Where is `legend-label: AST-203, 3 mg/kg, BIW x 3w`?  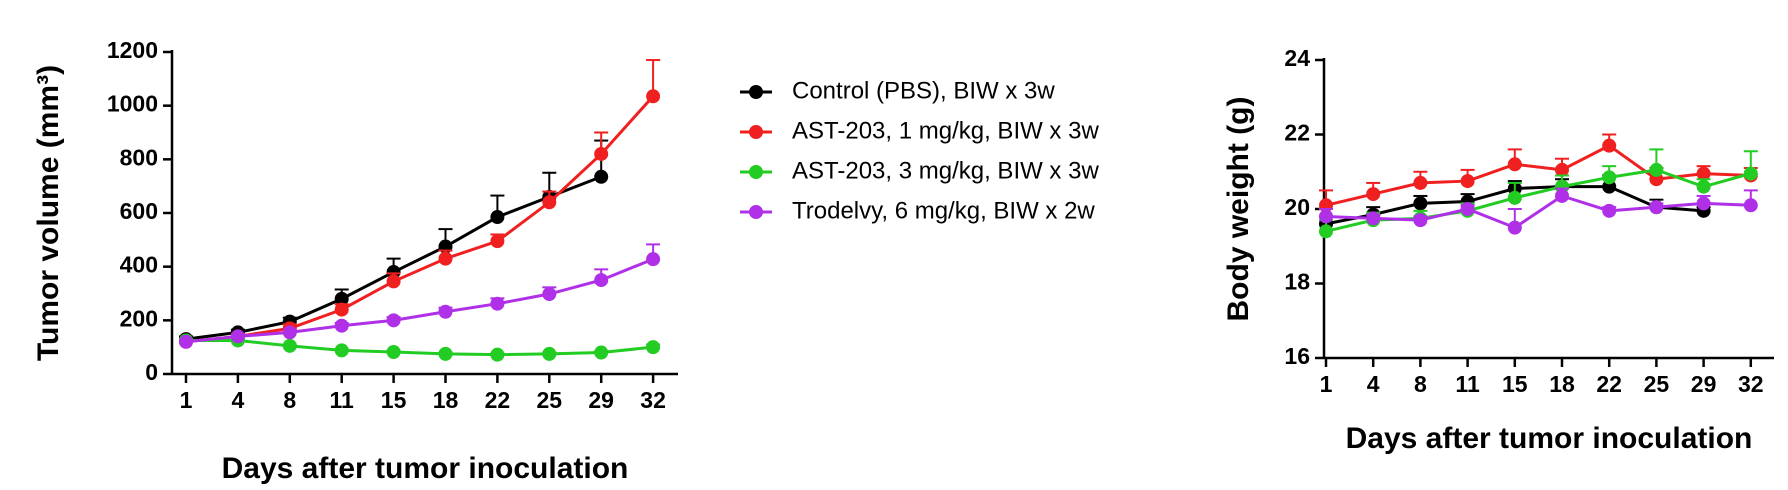
legend-label: AST-203, 3 mg/kg, BIW x 3w is located at coordinates (945, 170).